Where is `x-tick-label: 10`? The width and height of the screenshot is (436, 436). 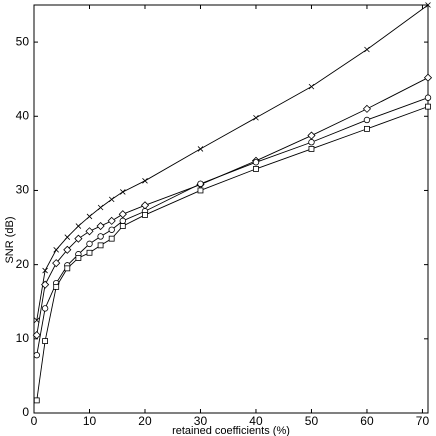
x-tick-label: 10 is located at coordinates (90, 421).